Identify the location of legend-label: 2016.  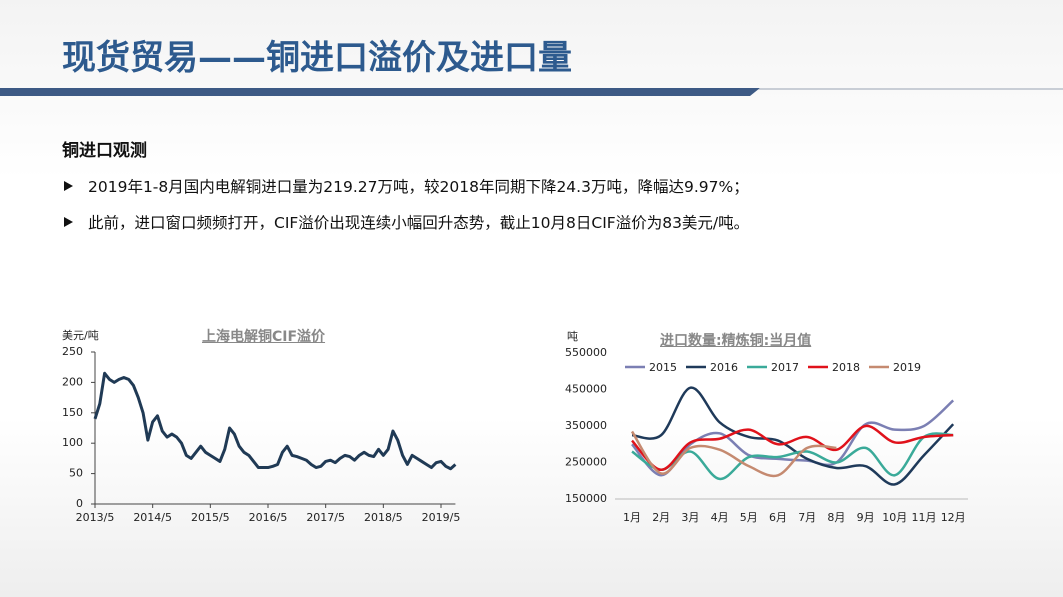
(724, 367).